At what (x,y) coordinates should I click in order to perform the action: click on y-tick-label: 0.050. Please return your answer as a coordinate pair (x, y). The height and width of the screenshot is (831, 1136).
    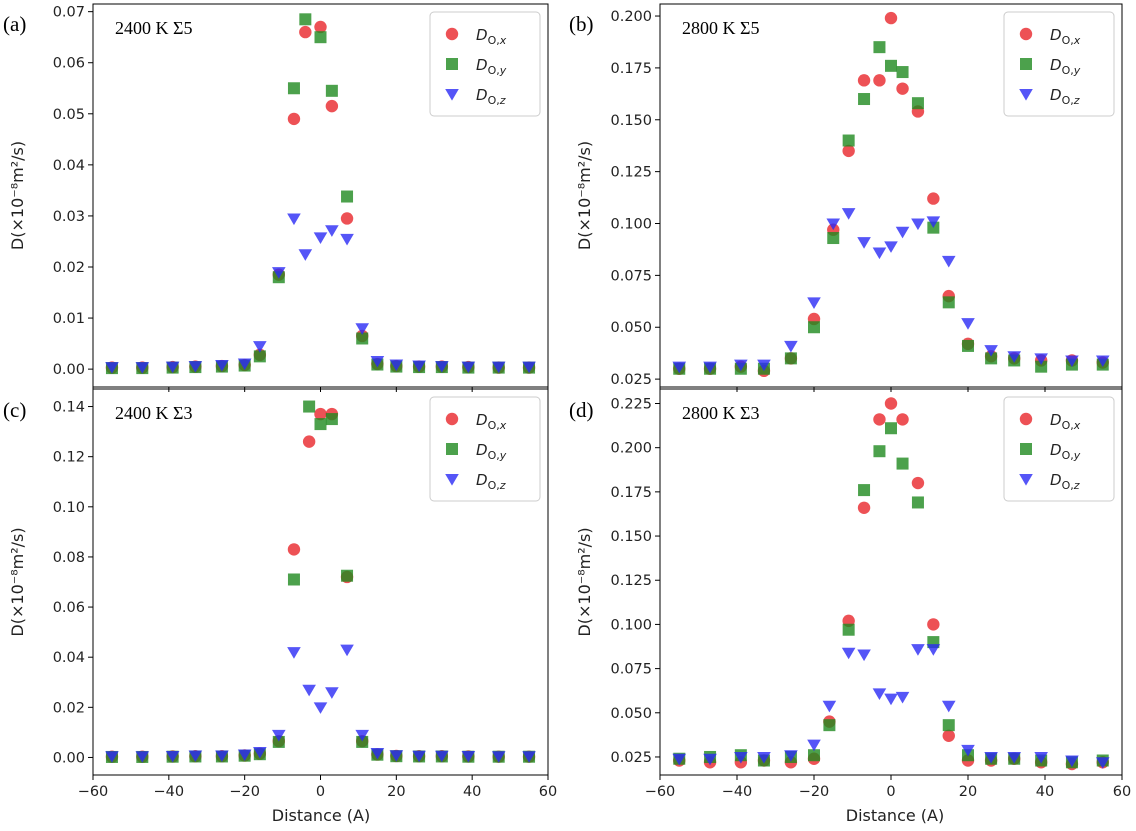
    Looking at the image, I should click on (631, 328).